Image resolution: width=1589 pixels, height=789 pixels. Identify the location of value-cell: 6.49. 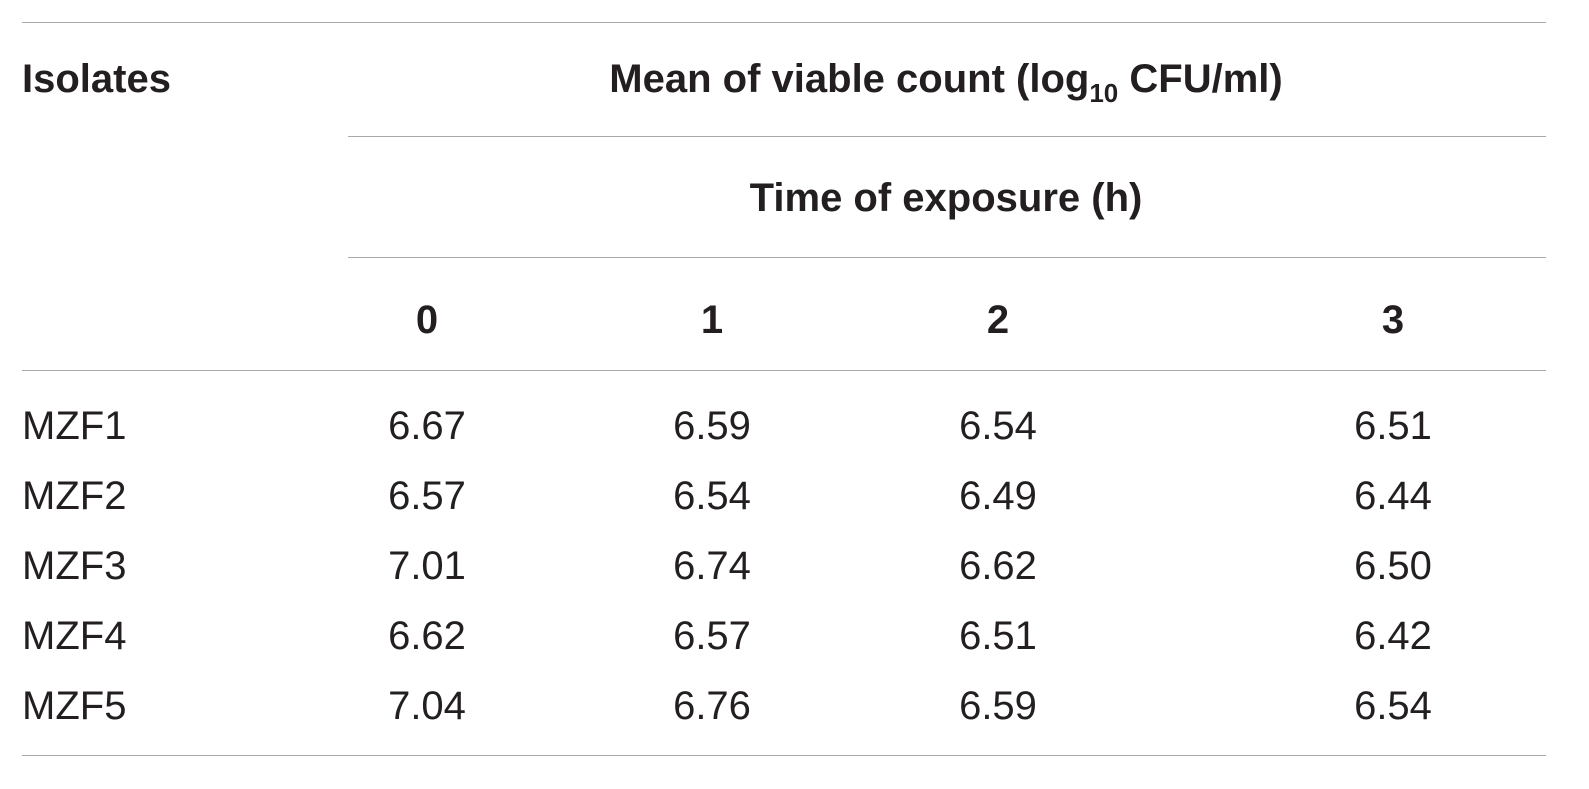
(998, 496).